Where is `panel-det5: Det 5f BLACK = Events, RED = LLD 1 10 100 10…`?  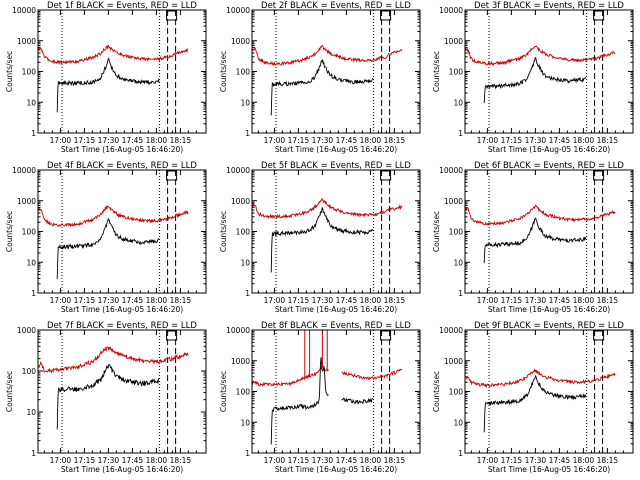 panel-det5: Det 5f BLACK = Events, RED = LLD 1 10 100 10… is located at coordinates (320, 237).